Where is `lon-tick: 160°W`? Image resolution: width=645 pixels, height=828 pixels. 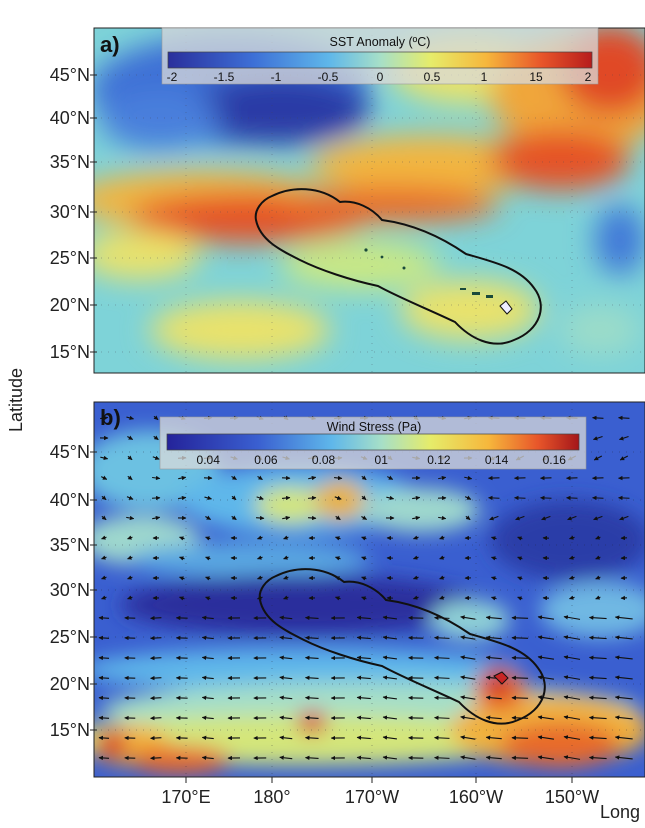
lon-tick: 160°W is located at coordinates (476, 797).